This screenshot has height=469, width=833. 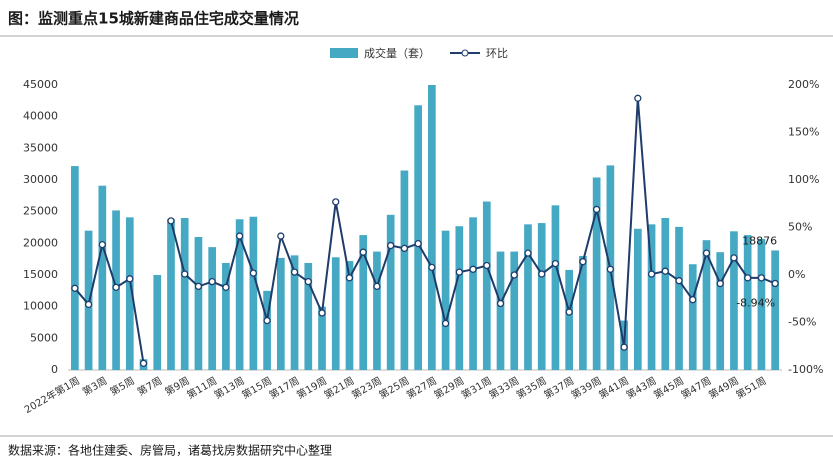 I want to click on x-tick-label: 第49周, so click(x=723, y=388).